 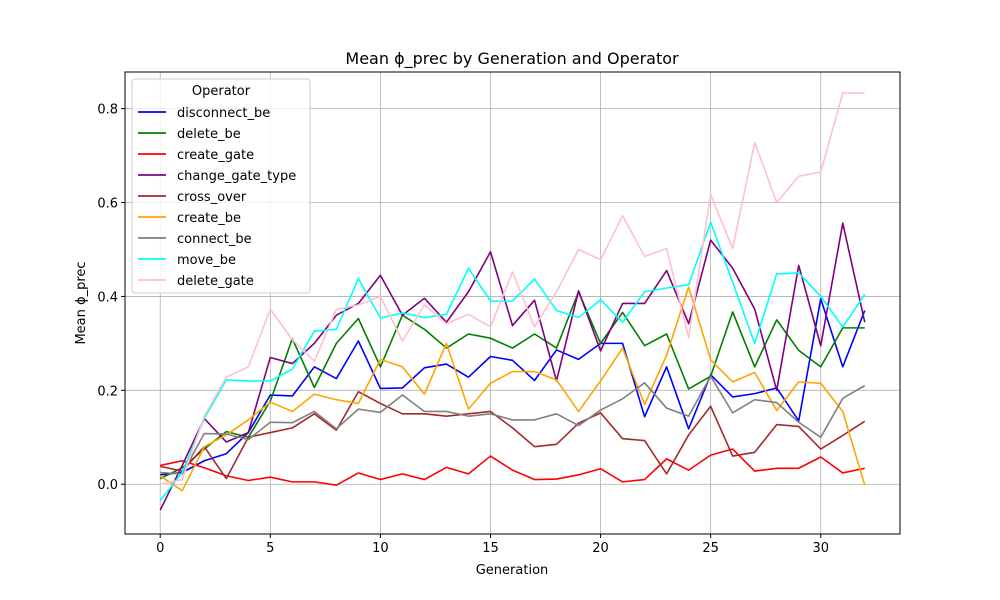 I want to click on series-line-cross-over, so click(x=513, y=435).